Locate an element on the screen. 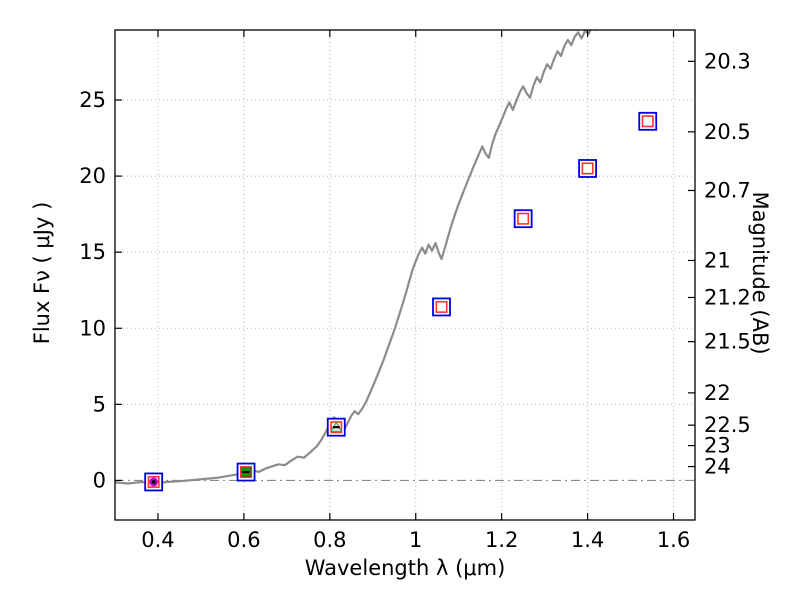 Image resolution: width=800 pixels, height=600 pixels. svg-text: 22.5 is located at coordinates (727, 425).